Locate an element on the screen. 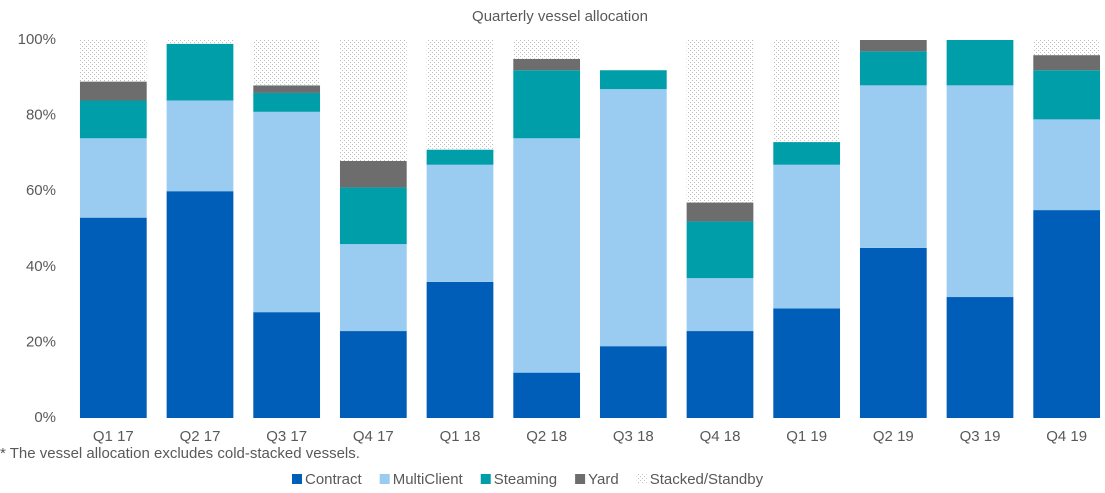  x-tick-label: Q3 19 is located at coordinates (980, 436).